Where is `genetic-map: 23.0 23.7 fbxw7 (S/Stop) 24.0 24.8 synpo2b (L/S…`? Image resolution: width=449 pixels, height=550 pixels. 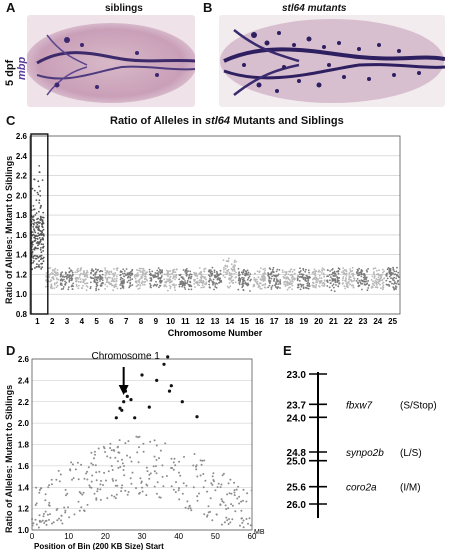
genetic-map: 23.0 23.7 fbxw7 (S/Stop) 24.0 24.8 synpo2b (L/S… is located at coordinates (362, 444).